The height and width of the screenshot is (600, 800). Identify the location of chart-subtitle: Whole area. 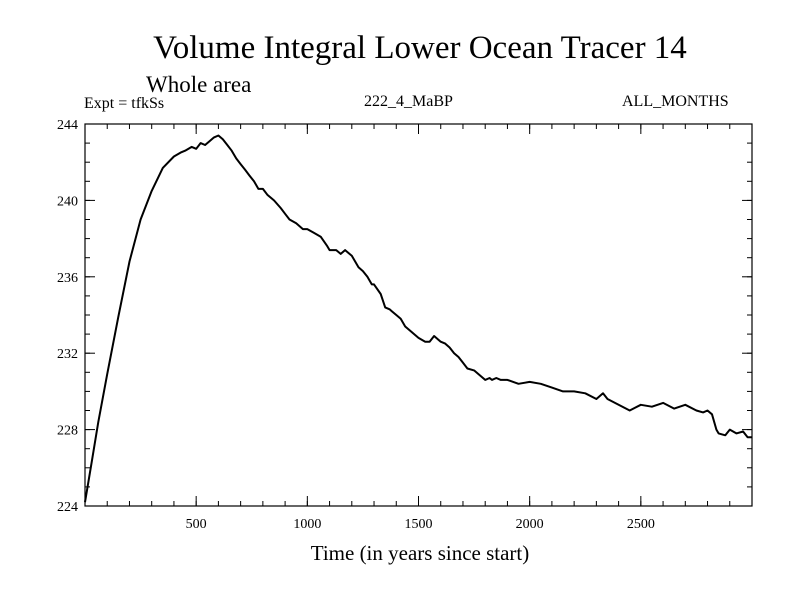
(199, 84).